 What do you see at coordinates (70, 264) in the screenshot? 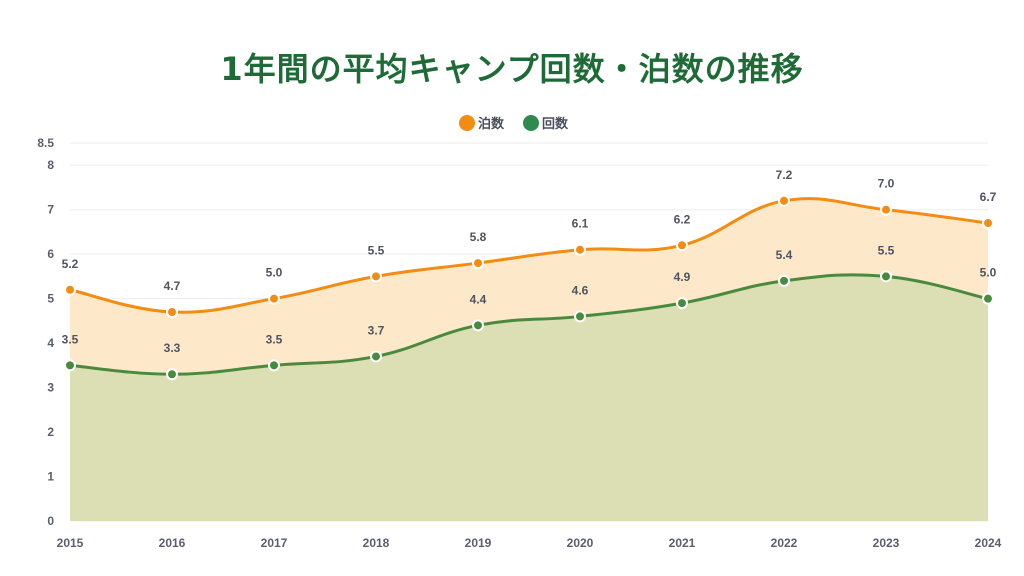
I see `data-label: 5.2` at bounding box center [70, 264].